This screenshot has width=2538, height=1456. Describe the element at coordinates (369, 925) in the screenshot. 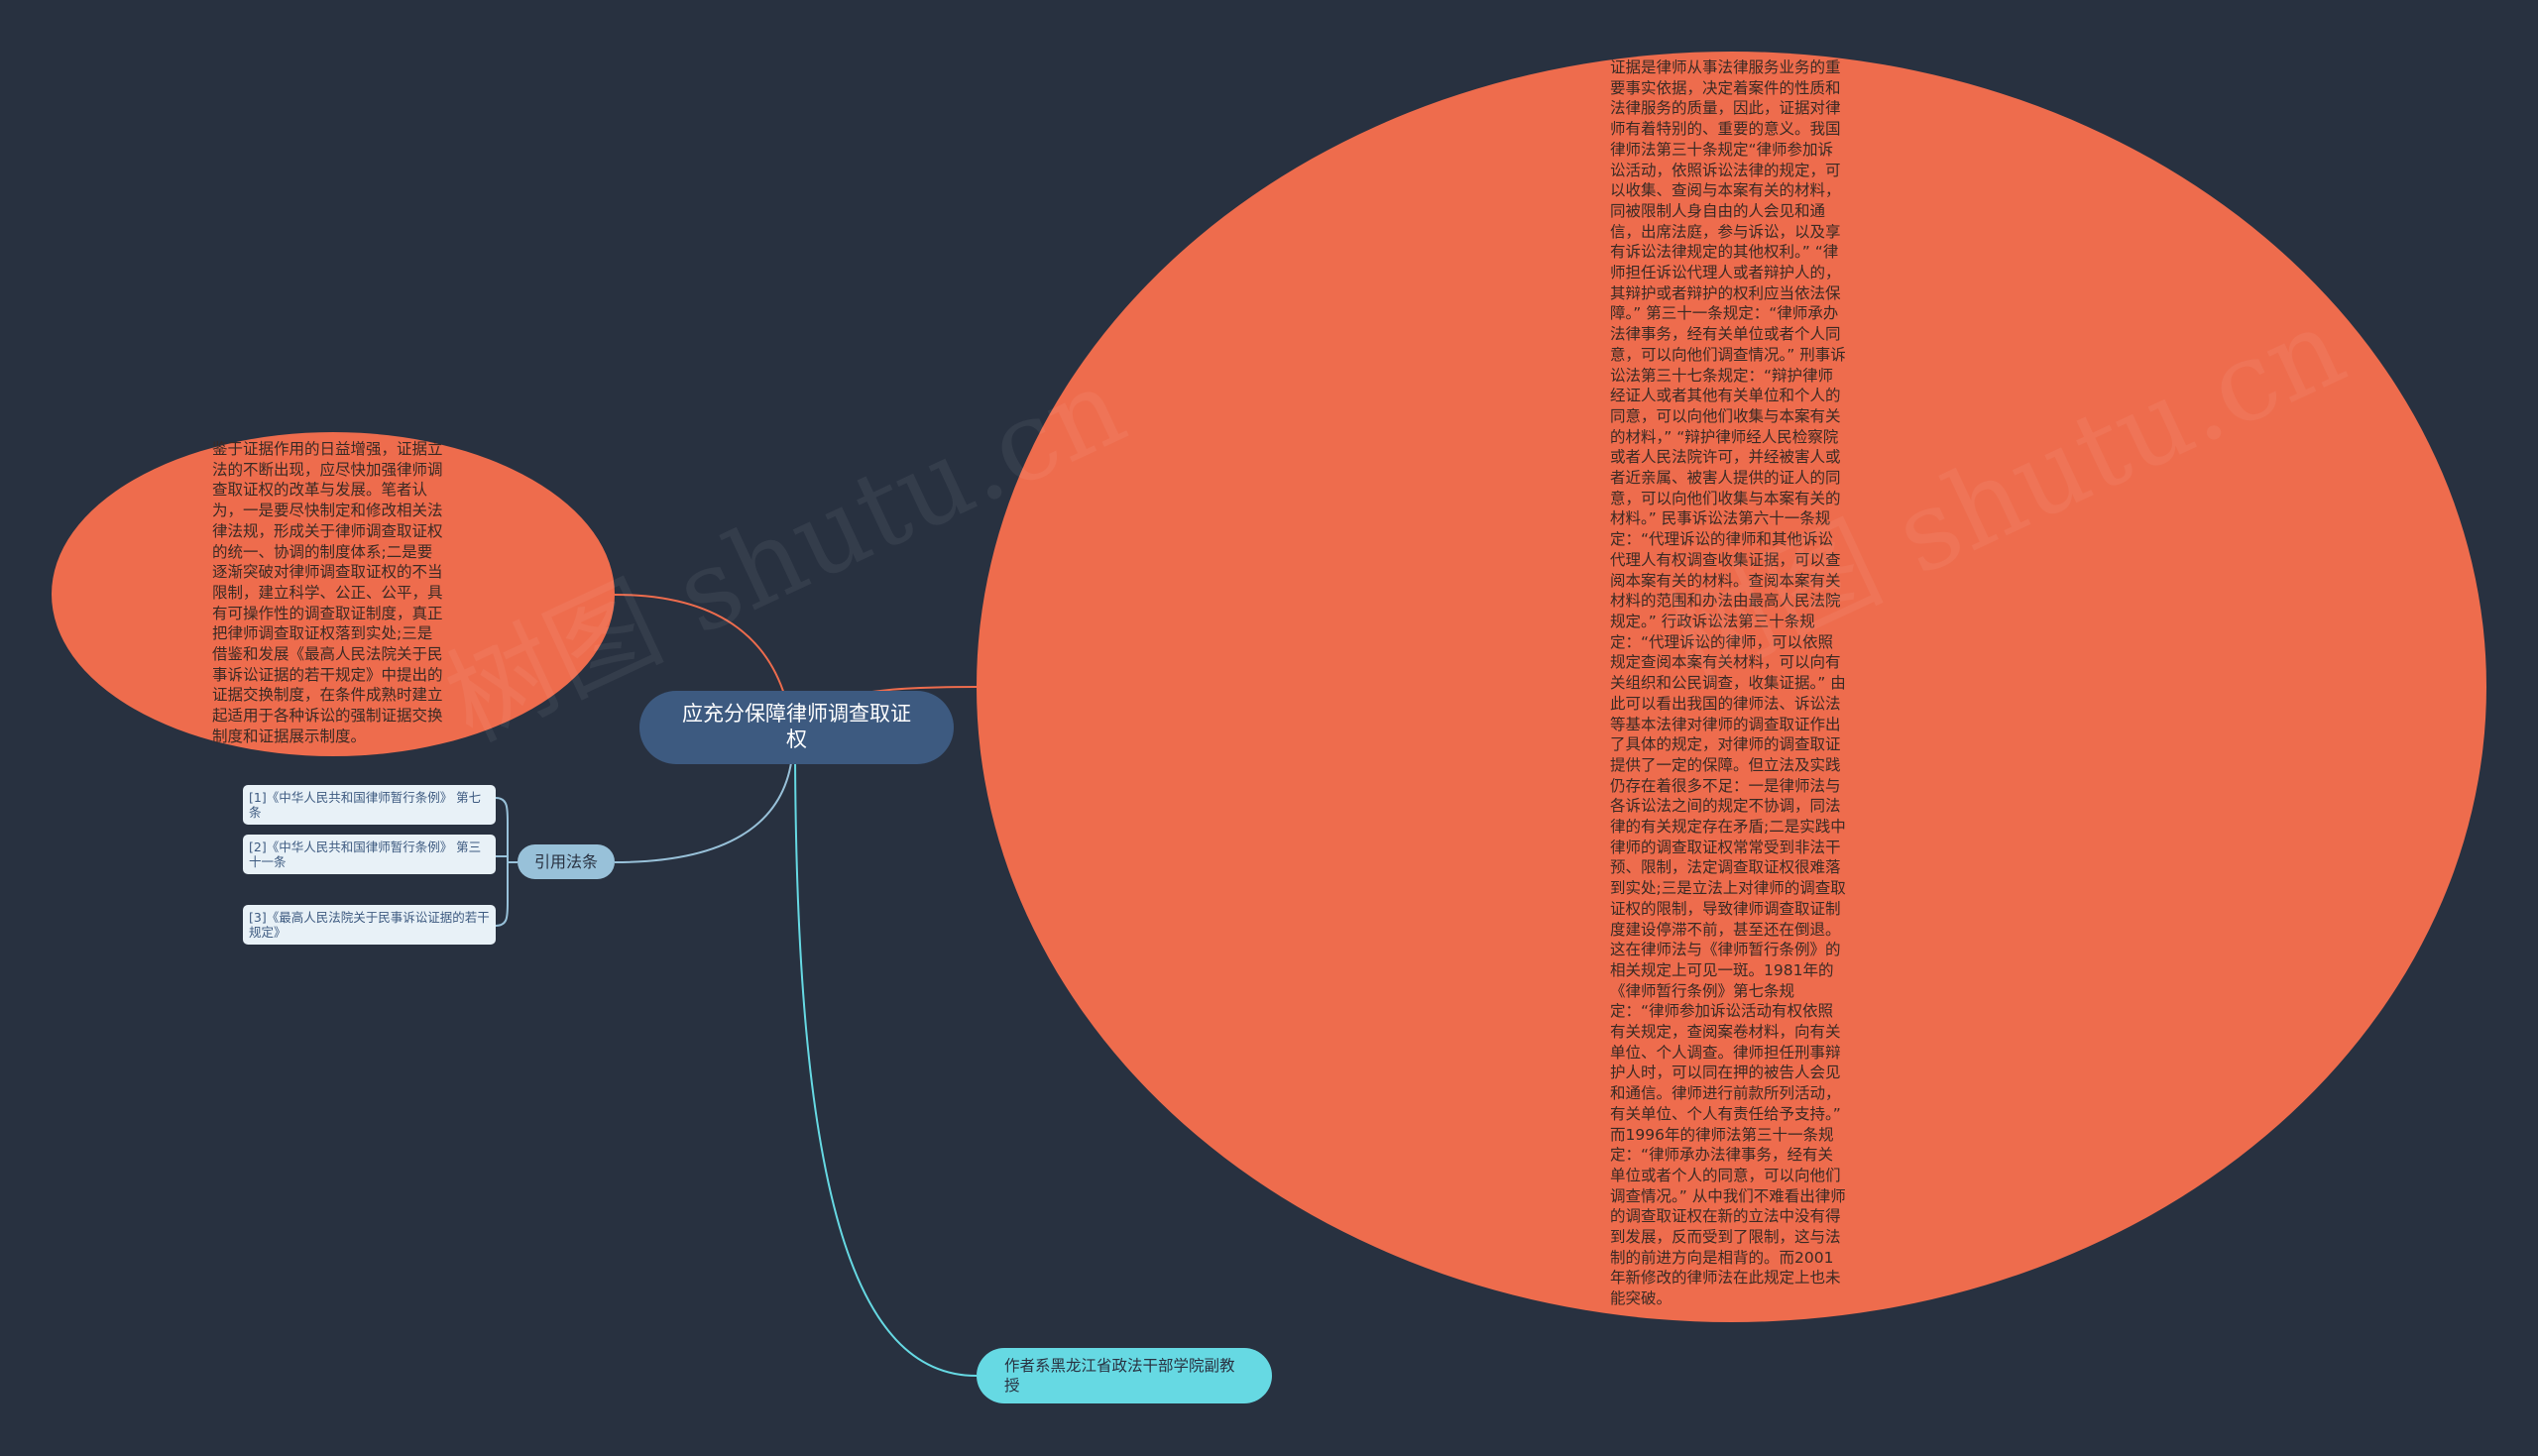

I see `reference-item: [3]《最高人民法院关于民事诉讼证据的若干规定》` at that location.